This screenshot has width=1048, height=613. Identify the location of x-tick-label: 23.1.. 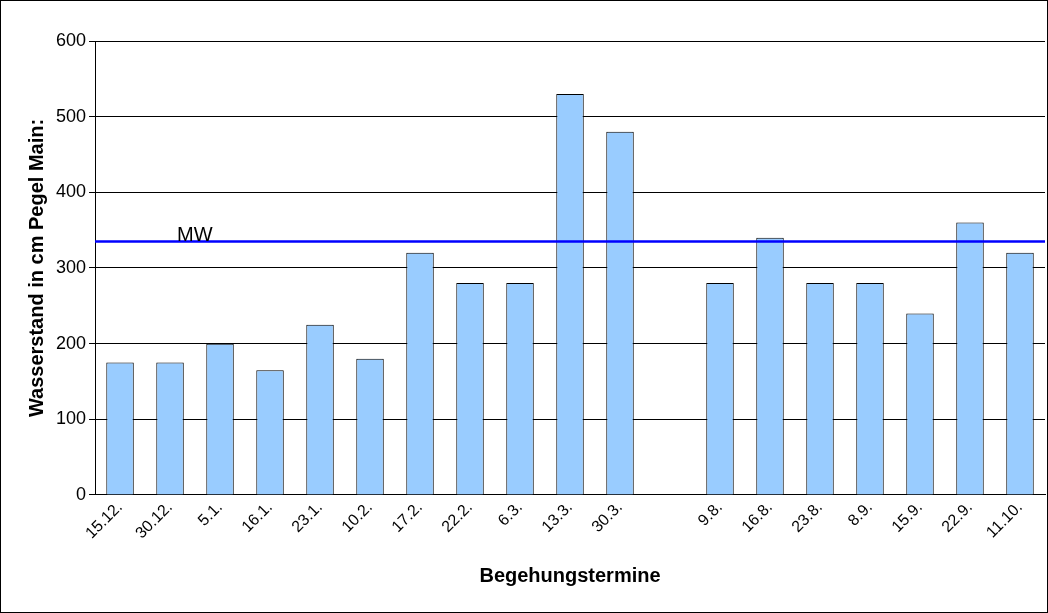
(307, 516).